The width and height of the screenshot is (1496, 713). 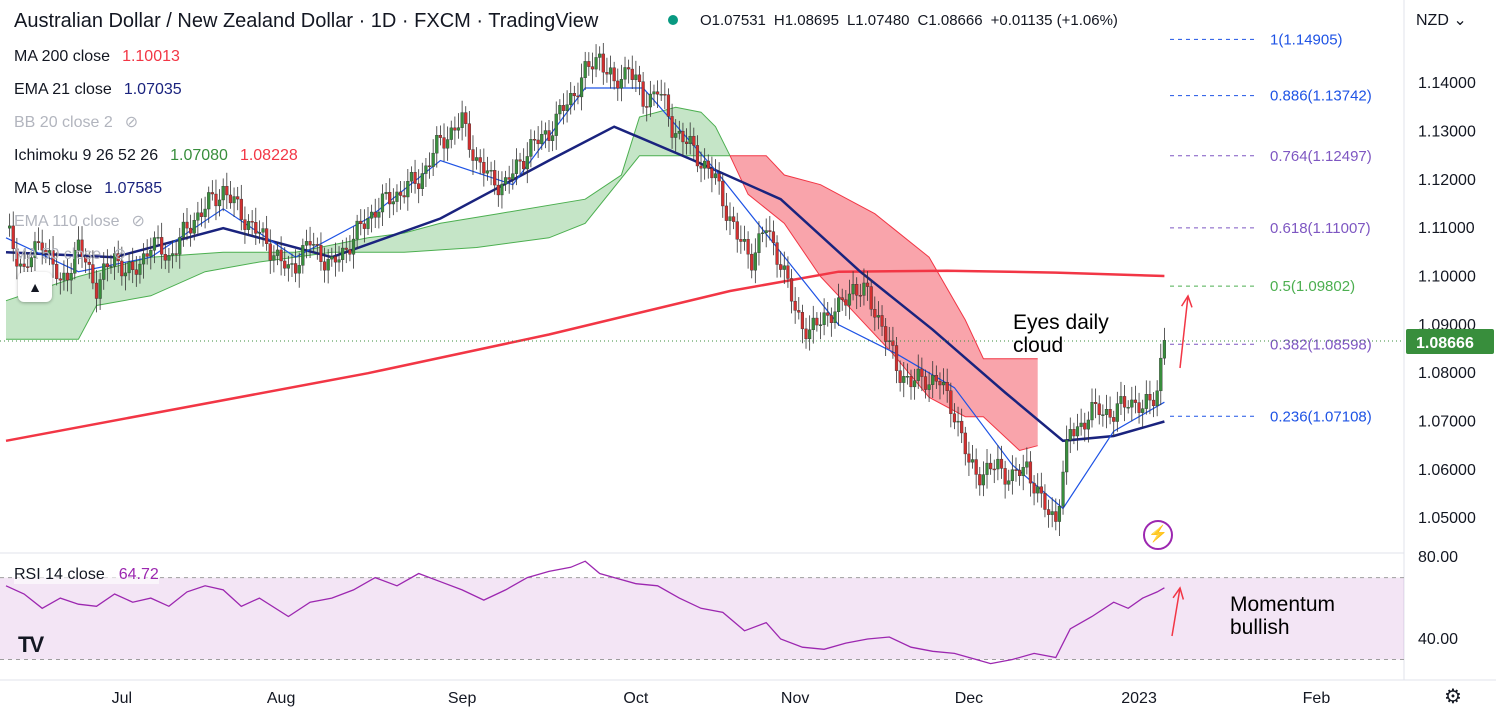 What do you see at coordinates (35, 287) in the screenshot?
I see `chevron-up-icon: ▲` at bounding box center [35, 287].